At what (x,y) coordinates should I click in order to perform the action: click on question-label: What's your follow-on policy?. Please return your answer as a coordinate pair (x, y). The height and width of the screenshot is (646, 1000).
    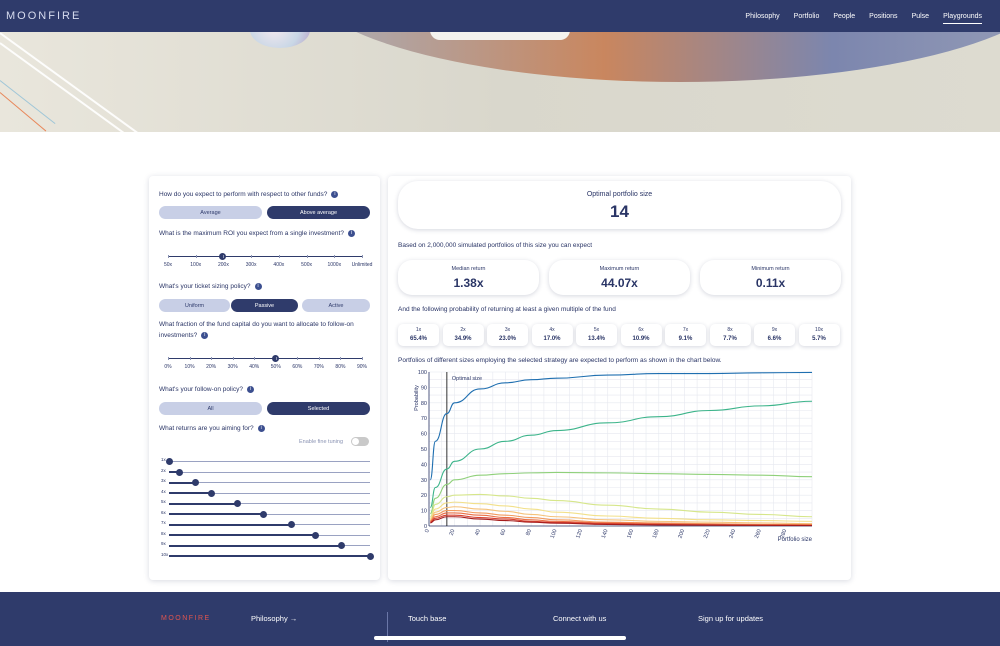
    Looking at the image, I should click on (201, 390).